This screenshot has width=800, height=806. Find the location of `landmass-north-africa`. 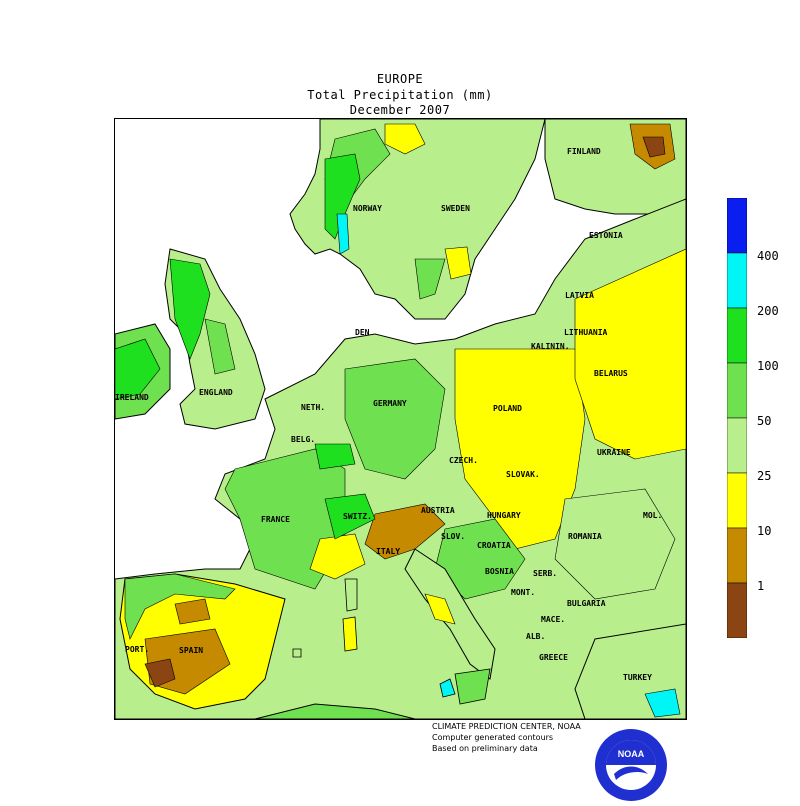

landmass-north-africa is located at coordinates (335, 711).